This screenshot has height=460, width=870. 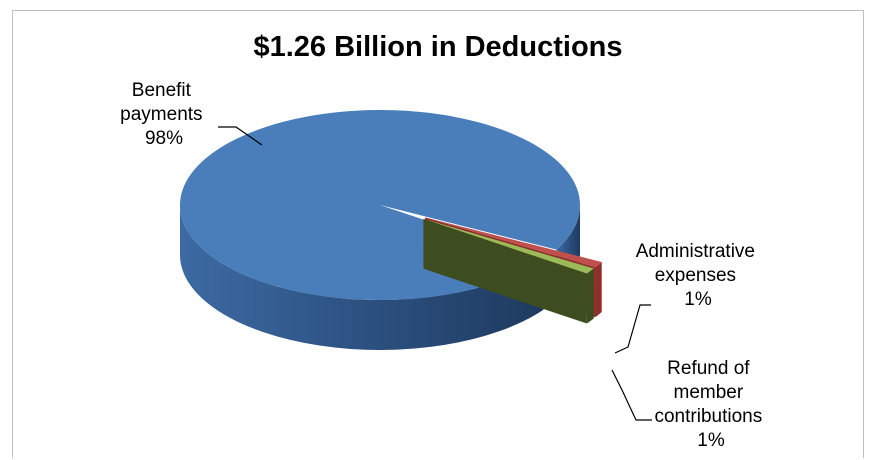 I want to click on slice-label-benefit-payments: Benefit payments 98%, so click(x=164, y=114).